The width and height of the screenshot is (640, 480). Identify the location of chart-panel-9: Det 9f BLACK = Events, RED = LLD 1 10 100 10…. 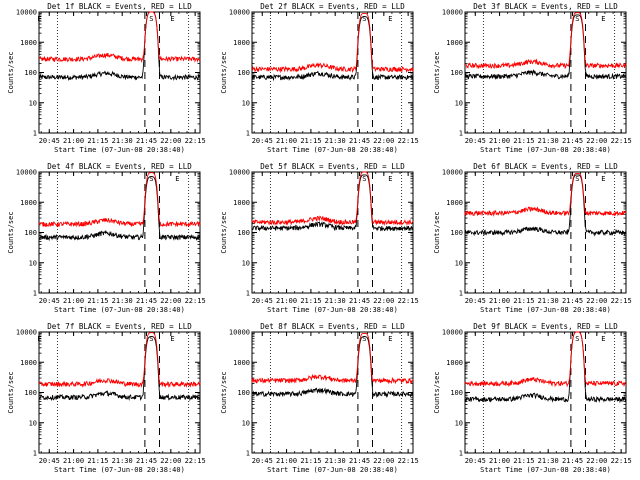
(532, 398).